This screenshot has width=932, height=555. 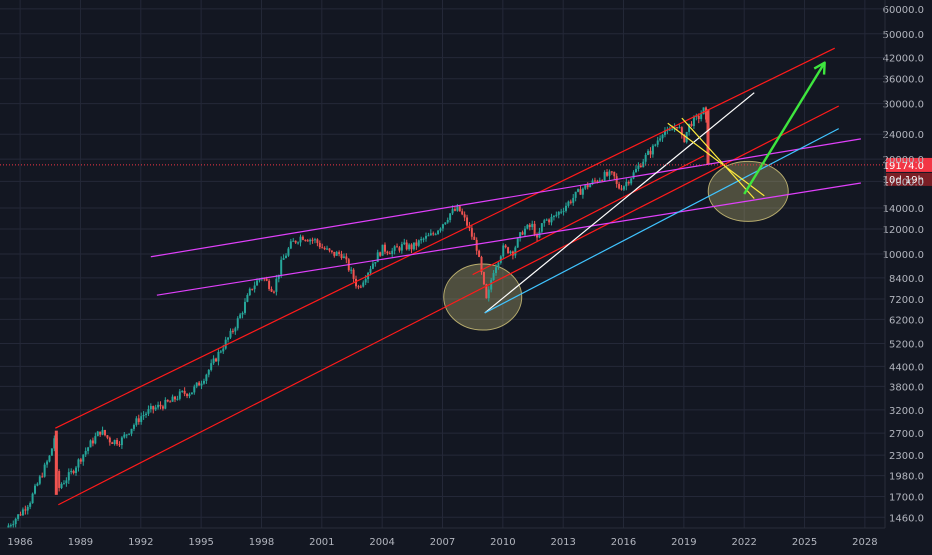 What do you see at coordinates (903, 255) in the screenshot?
I see `y-tick-label: 10000.0` at bounding box center [903, 255].